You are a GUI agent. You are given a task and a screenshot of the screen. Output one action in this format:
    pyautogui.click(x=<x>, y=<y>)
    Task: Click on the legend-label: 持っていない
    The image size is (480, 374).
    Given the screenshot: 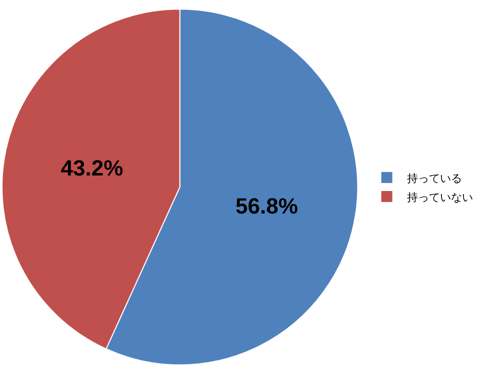 What is the action you would take?
    pyautogui.click(x=439, y=197)
    